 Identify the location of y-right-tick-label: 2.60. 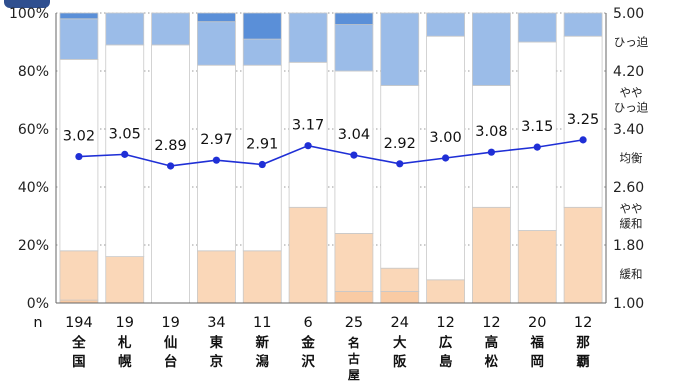
(628, 188).